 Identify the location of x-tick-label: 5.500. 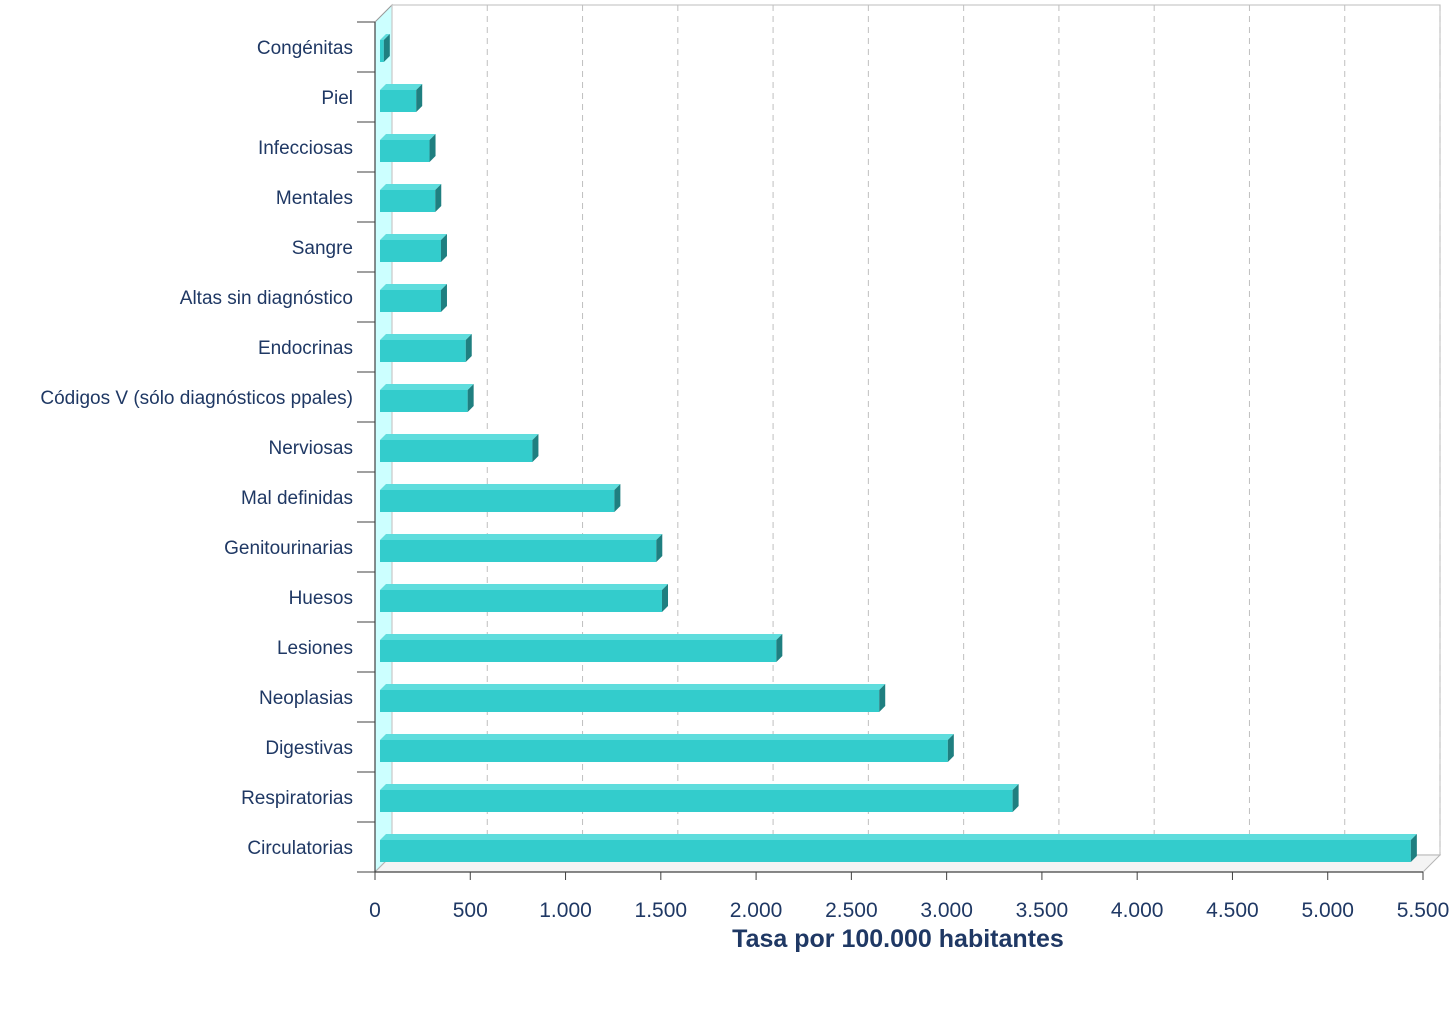
(1423, 910).